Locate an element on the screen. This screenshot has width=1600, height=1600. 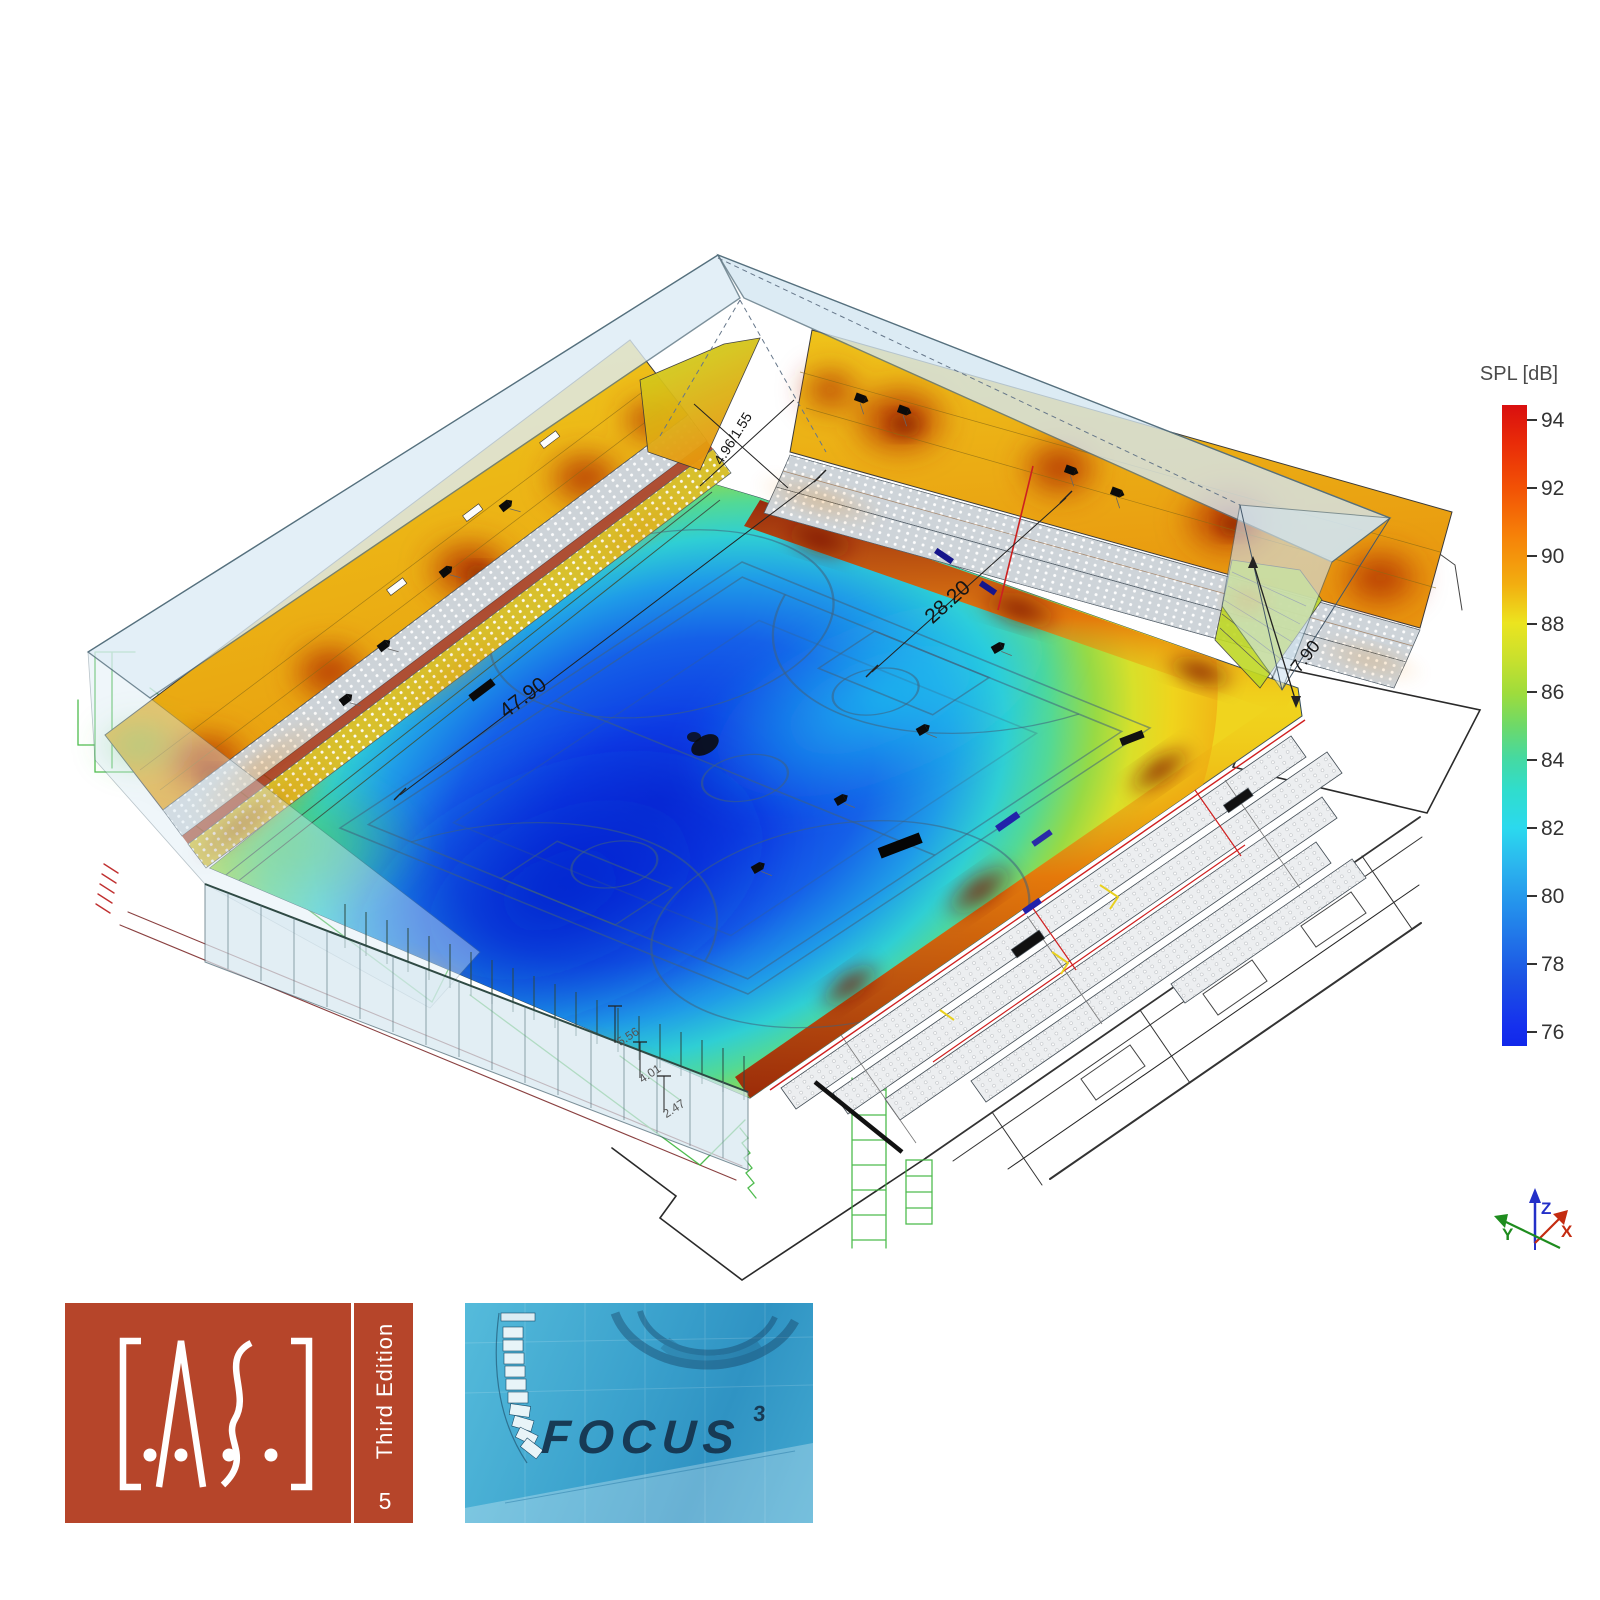
focus-sup: 3 is located at coordinates (759, 1413).